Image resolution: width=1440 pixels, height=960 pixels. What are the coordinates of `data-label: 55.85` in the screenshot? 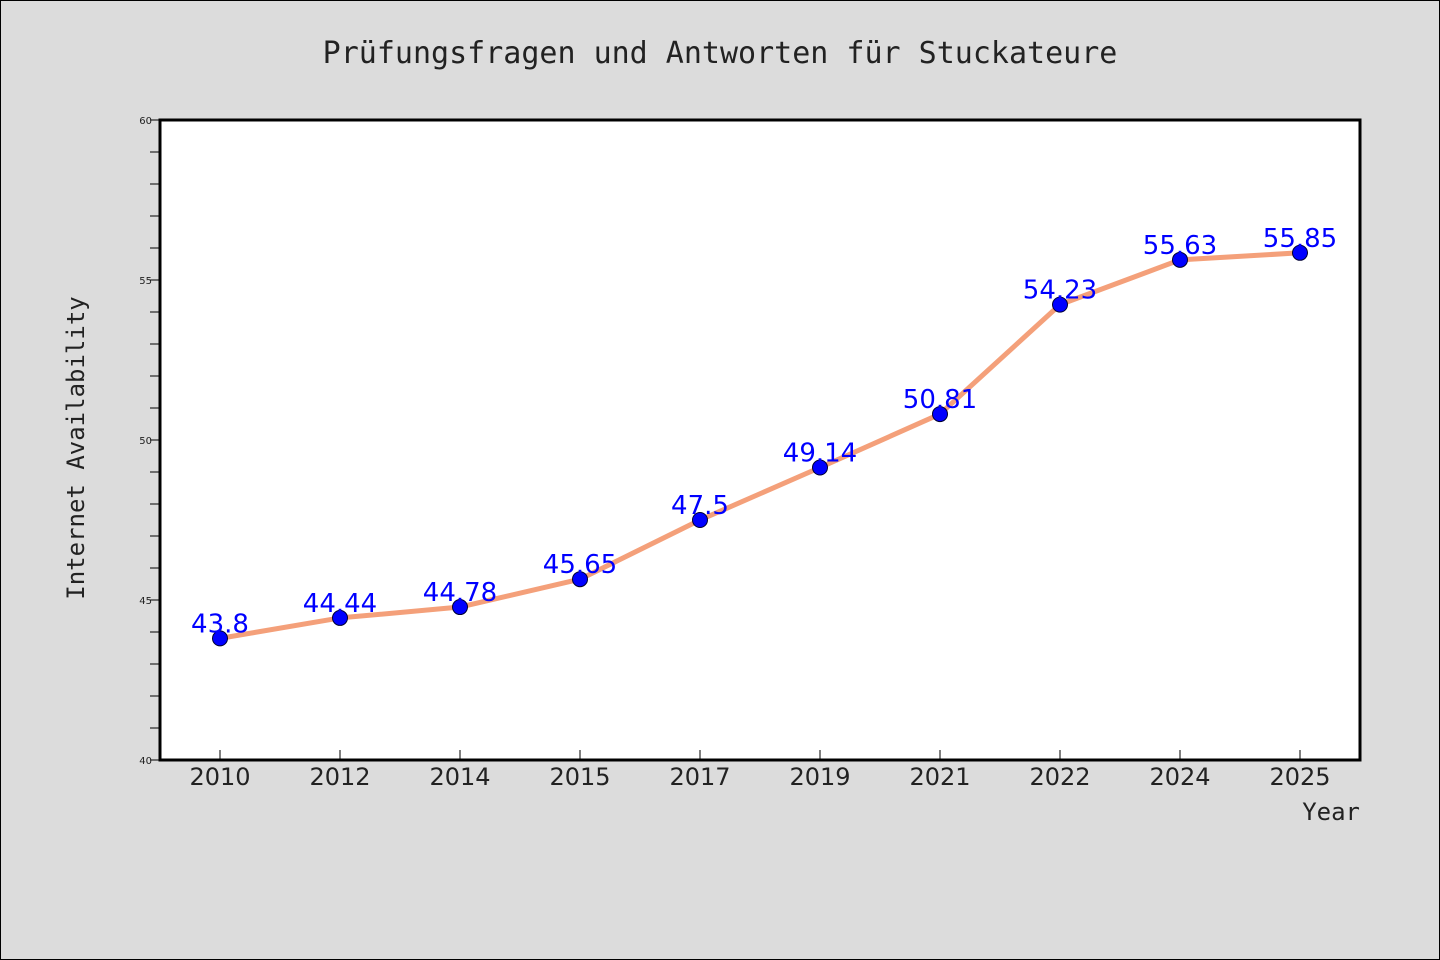 It's located at (1300, 239).